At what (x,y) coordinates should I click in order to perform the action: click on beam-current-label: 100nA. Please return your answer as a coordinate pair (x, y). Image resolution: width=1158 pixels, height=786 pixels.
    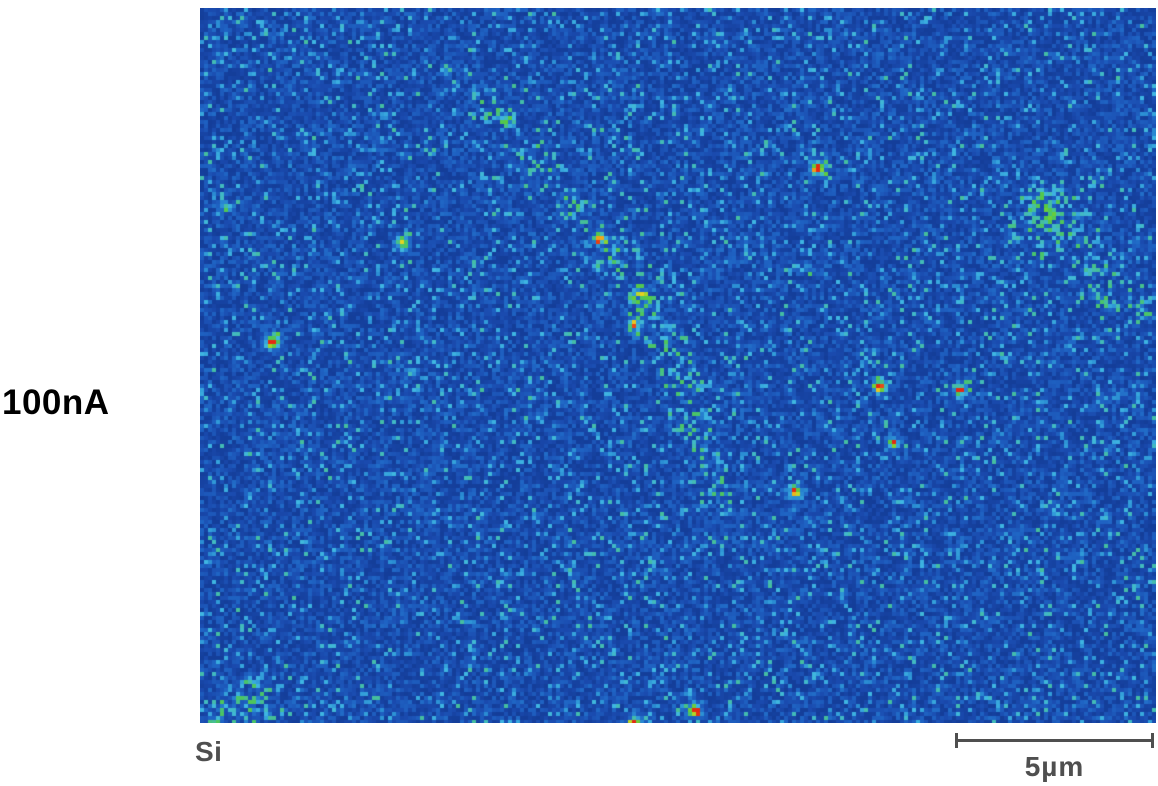
    Looking at the image, I should click on (56, 402).